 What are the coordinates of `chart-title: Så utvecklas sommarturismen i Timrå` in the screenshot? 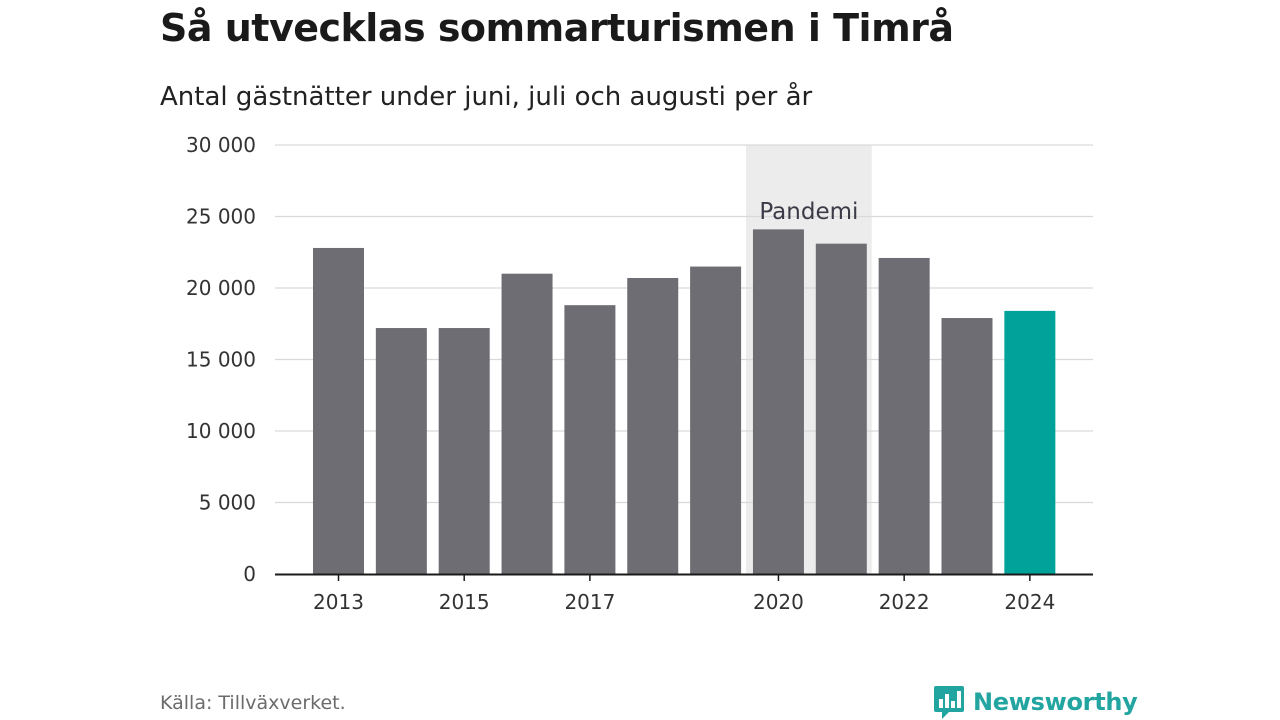 It's located at (557, 28).